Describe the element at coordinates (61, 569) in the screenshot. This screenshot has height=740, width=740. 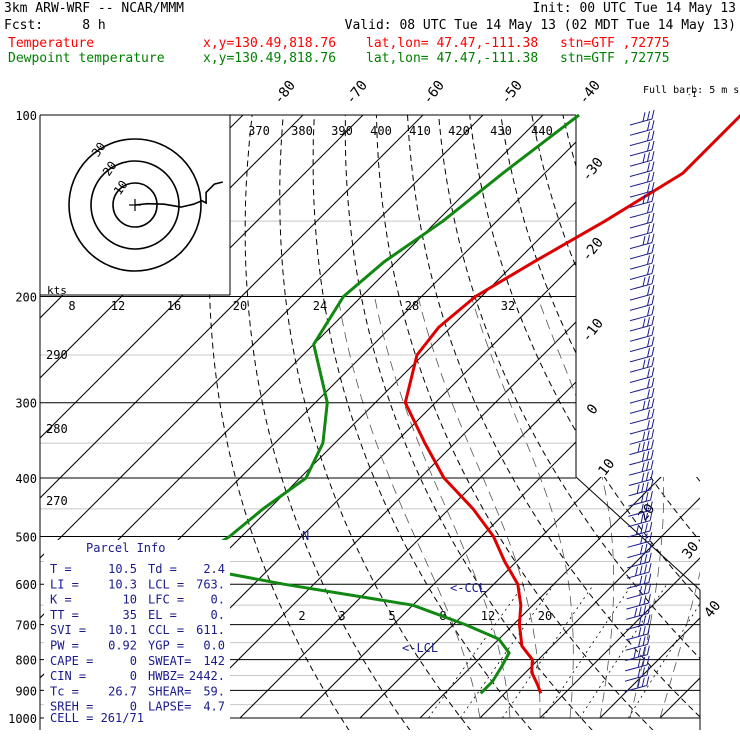
I see `parcel-info-label: T =` at that location.